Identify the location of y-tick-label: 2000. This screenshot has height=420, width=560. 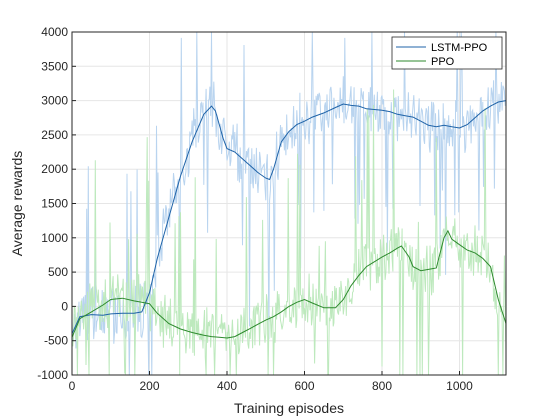
(54, 169).